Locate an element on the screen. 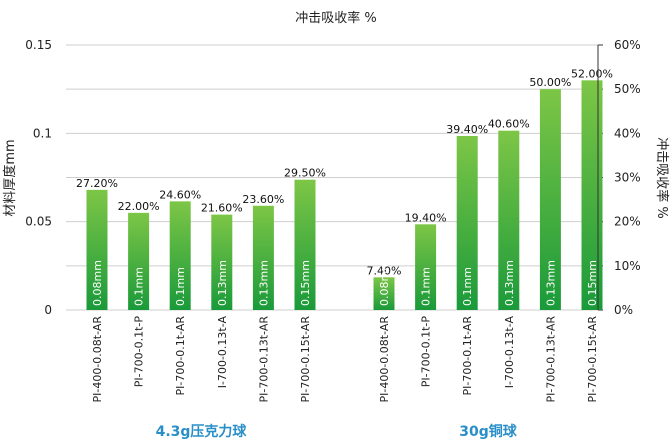 Image resolution: width=672 pixels, height=444 pixels. left-tick-label: 0 is located at coordinates (48, 310).